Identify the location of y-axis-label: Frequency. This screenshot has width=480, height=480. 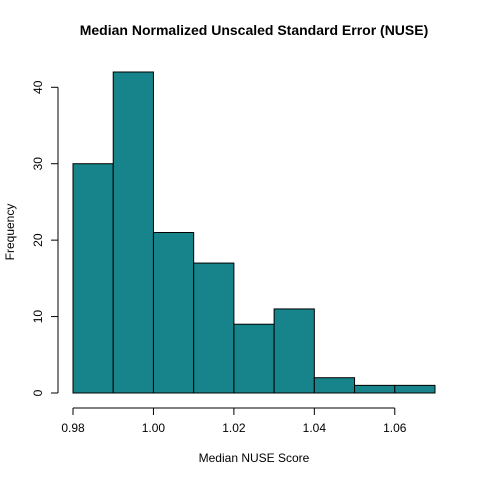
(10, 232).